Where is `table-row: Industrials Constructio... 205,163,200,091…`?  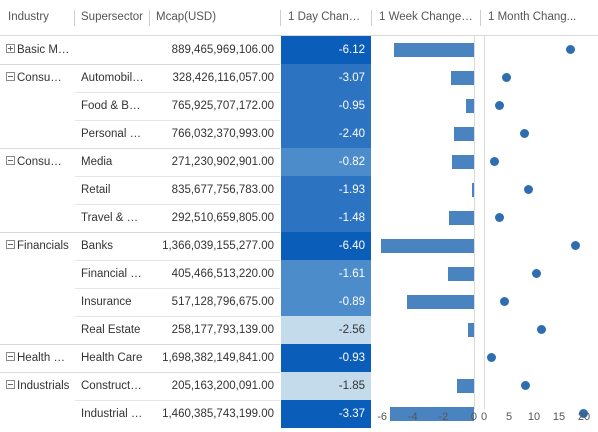 table-row: Industrials Constructio... 205,163,200,091… is located at coordinates (299, 386).